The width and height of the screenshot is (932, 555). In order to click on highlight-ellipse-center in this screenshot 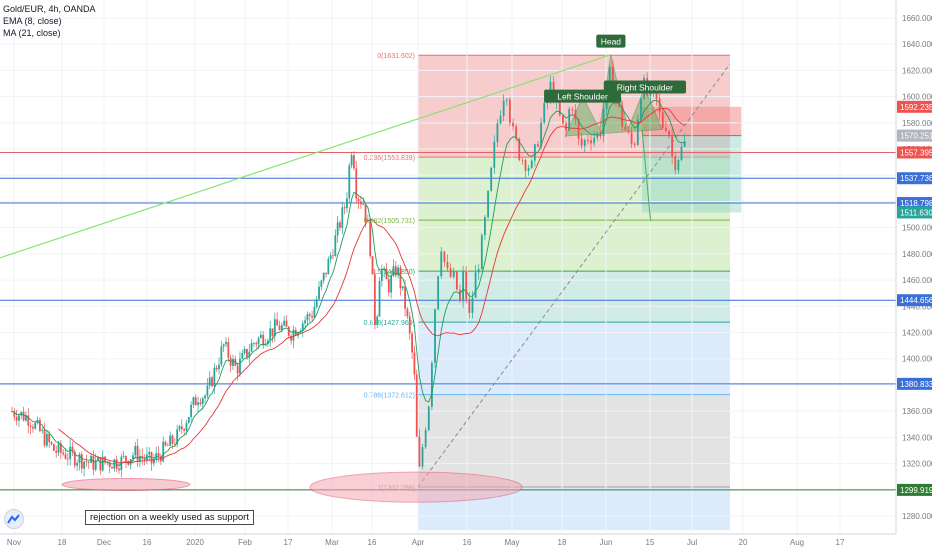, I will do `click(416, 487)`.